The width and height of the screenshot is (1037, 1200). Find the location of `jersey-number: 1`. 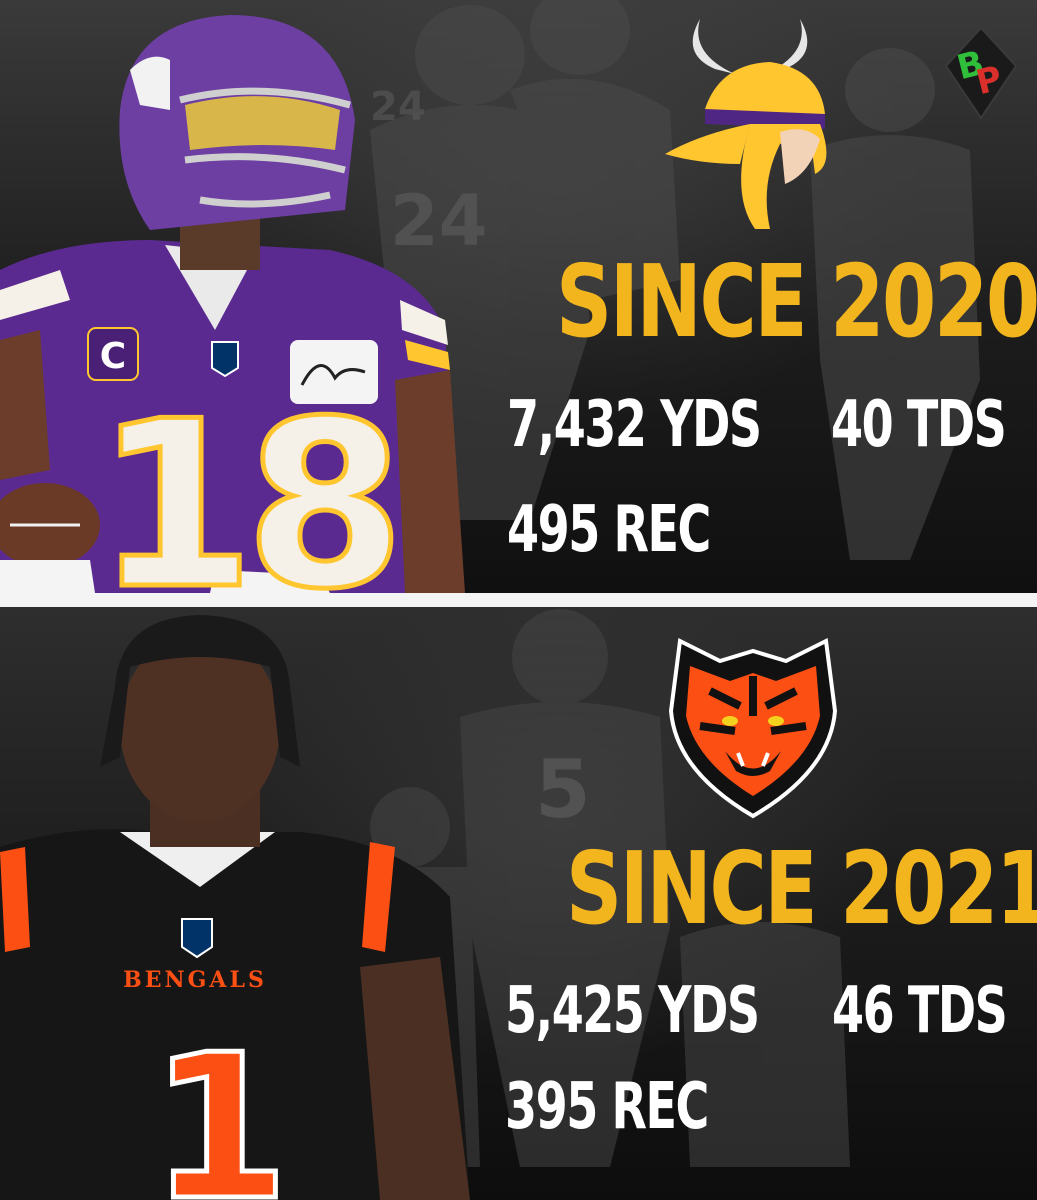

jersey-number: 1 is located at coordinates (219, 1106).